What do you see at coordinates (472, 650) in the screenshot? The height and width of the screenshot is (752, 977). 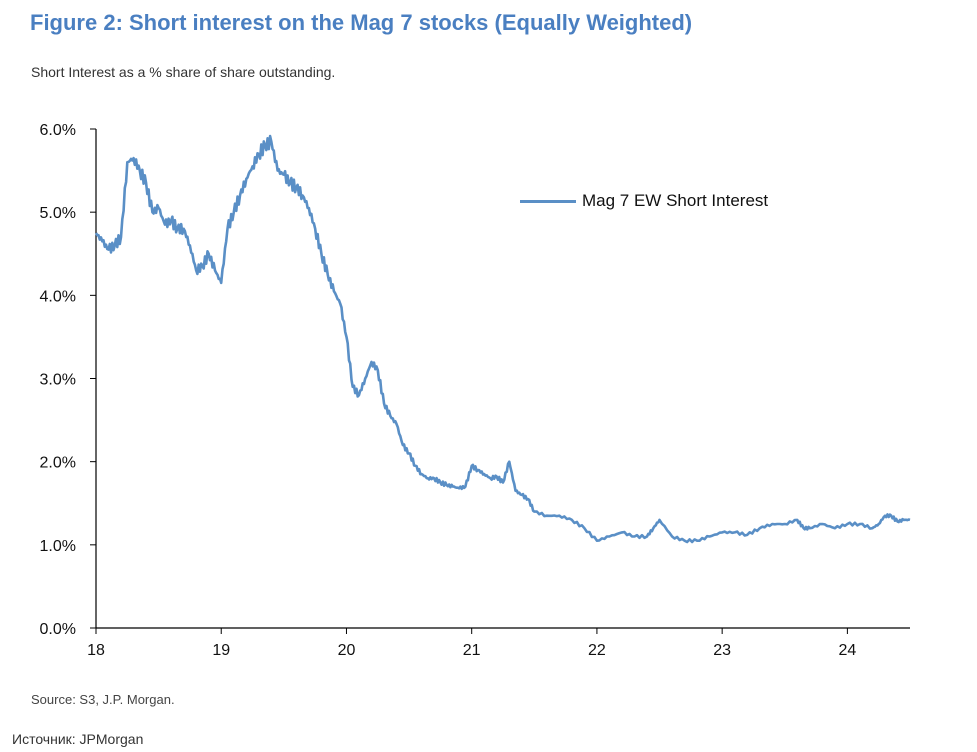 I see `x-tick-label: 21` at bounding box center [472, 650].